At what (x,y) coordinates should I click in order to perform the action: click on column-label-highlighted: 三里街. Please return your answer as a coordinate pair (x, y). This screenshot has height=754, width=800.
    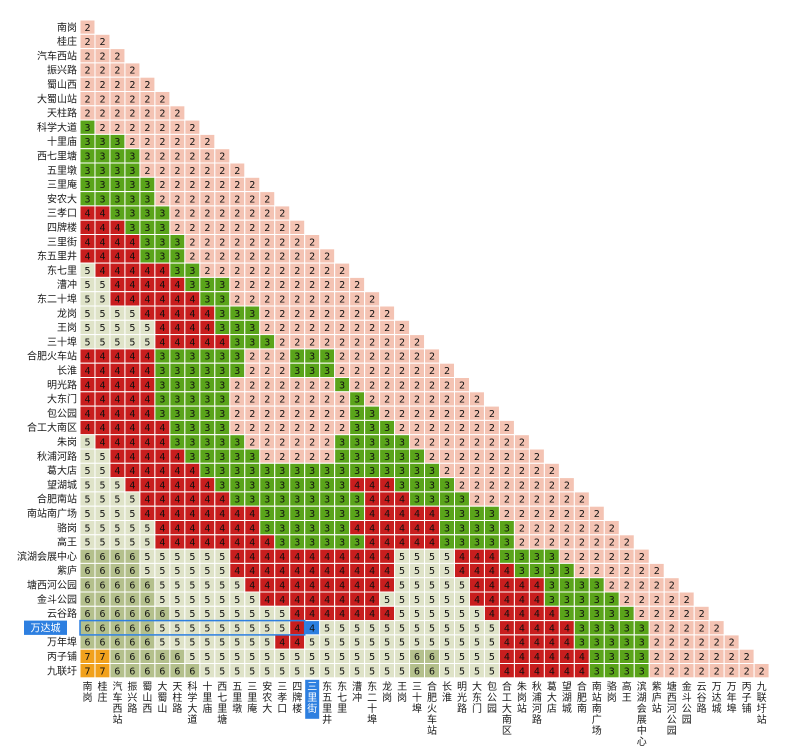
    Looking at the image, I should click on (312, 698).